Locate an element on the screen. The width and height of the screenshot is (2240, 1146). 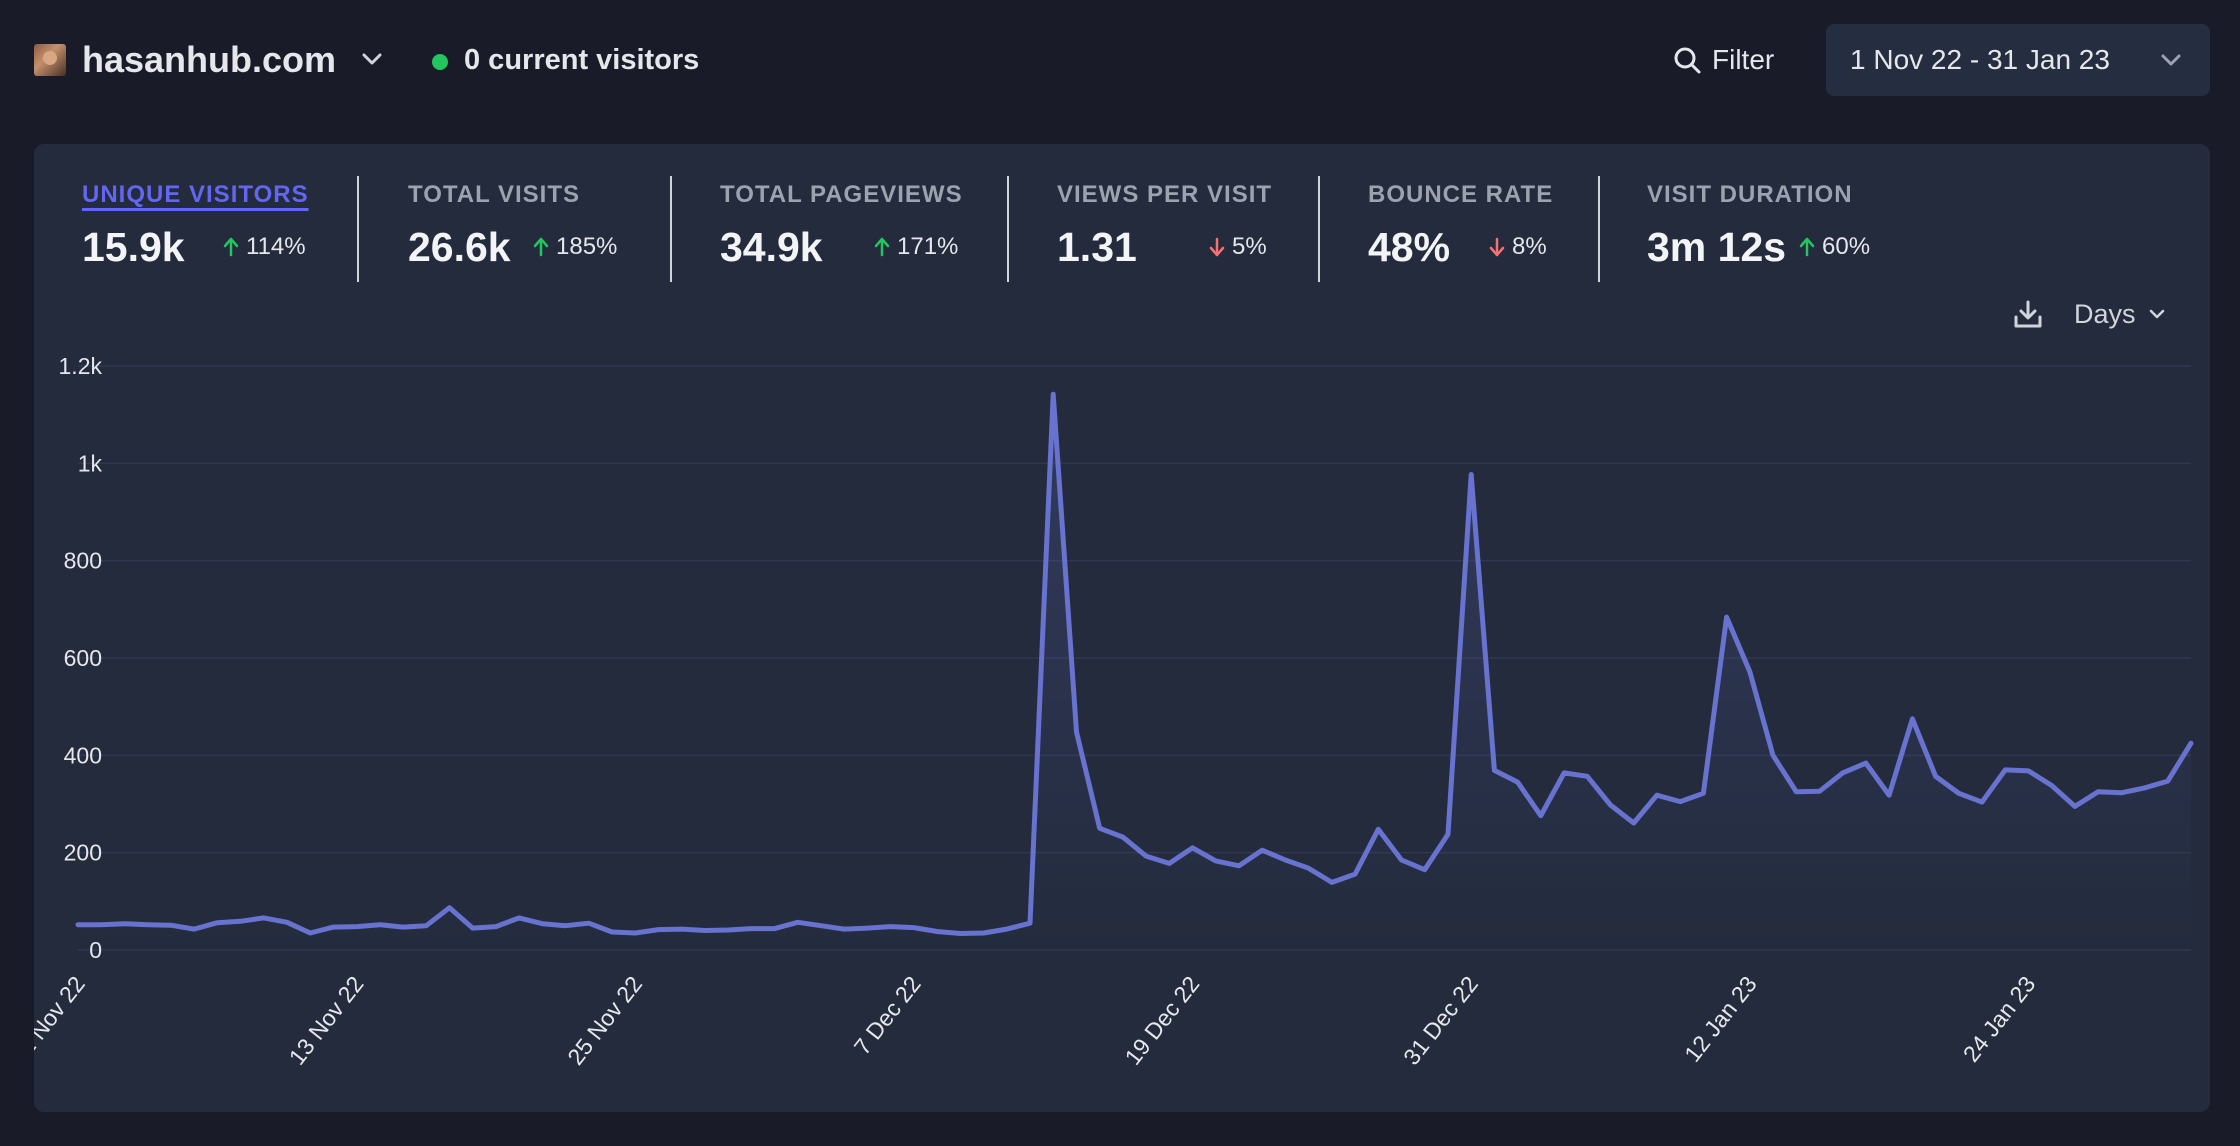
live-dot-icon is located at coordinates (440, 62).